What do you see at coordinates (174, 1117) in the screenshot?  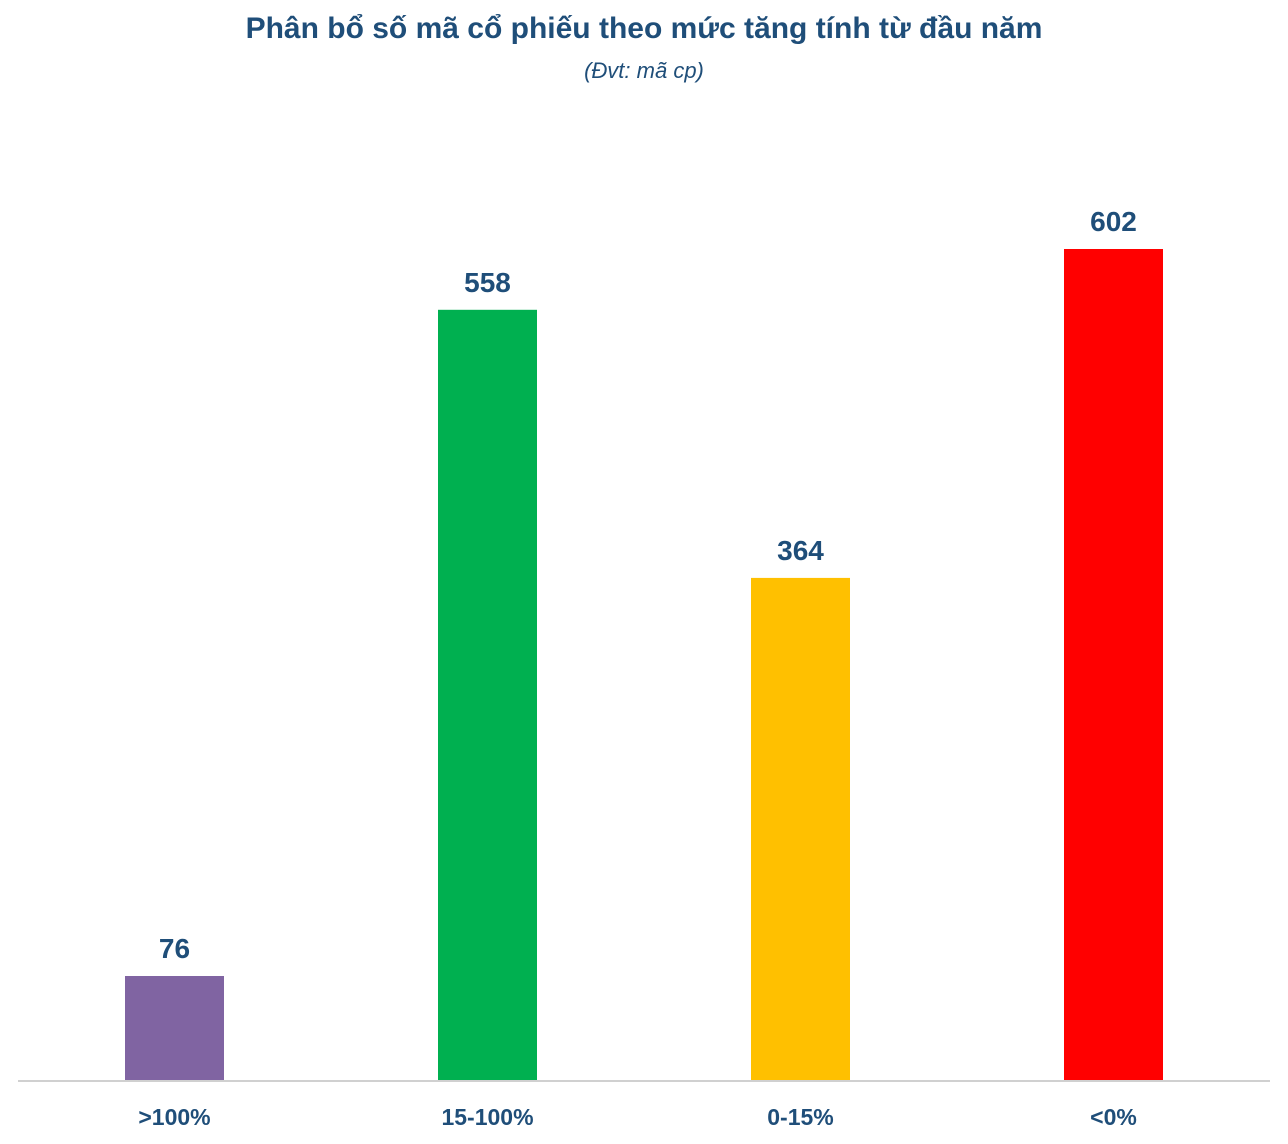 I see `x-tick-label-1: >100%` at bounding box center [174, 1117].